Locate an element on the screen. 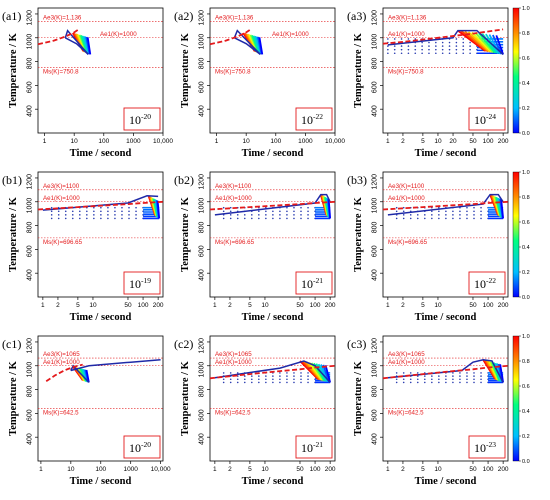 The image size is (550, 500). y-tick-label: 600 is located at coordinates (375, 87).